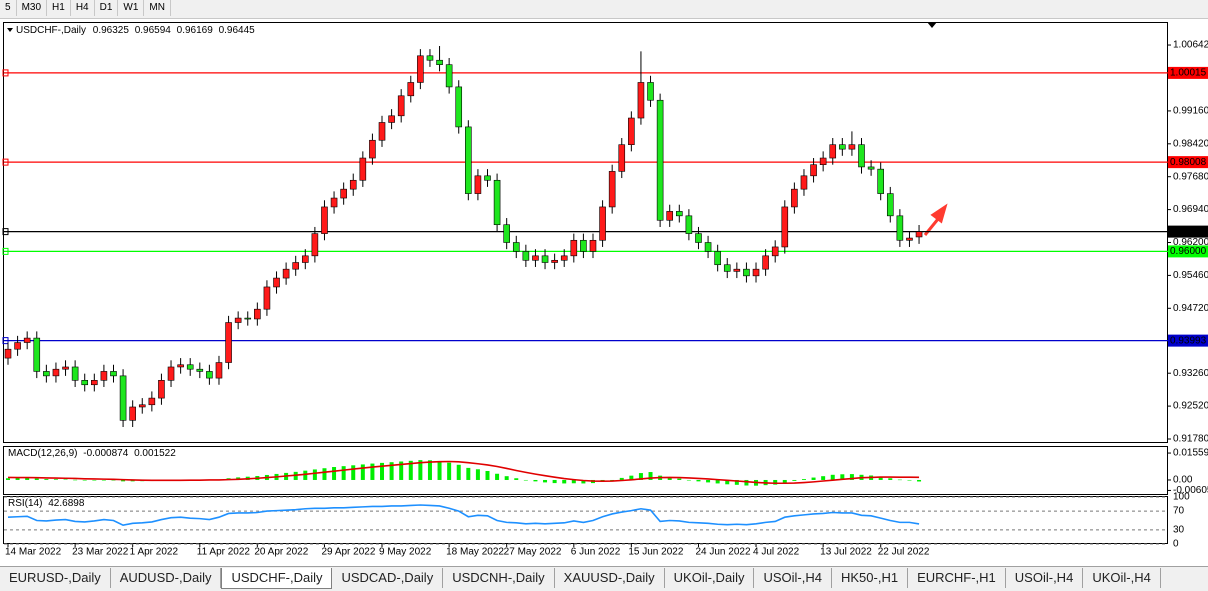 Image resolution: width=1208 pixels, height=591 pixels. Describe the element at coordinates (388, 578) in the screenshot. I see `chart-tab: USDCAD-,Daily` at that location.